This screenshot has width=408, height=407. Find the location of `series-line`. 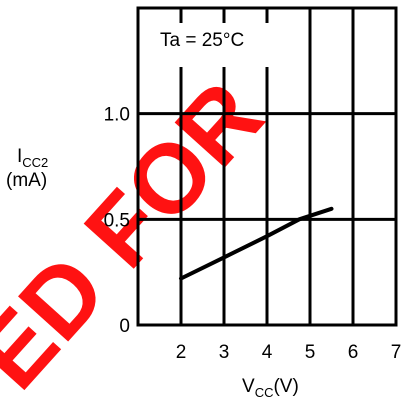

series-line is located at coordinates (256, 243).